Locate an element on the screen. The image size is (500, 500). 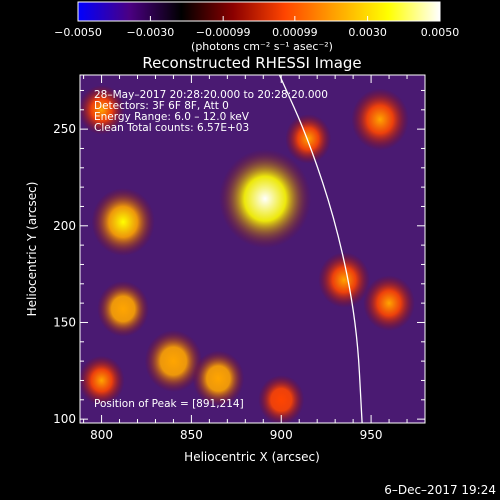
y-tick-label: 250 is located at coordinates (64, 129).